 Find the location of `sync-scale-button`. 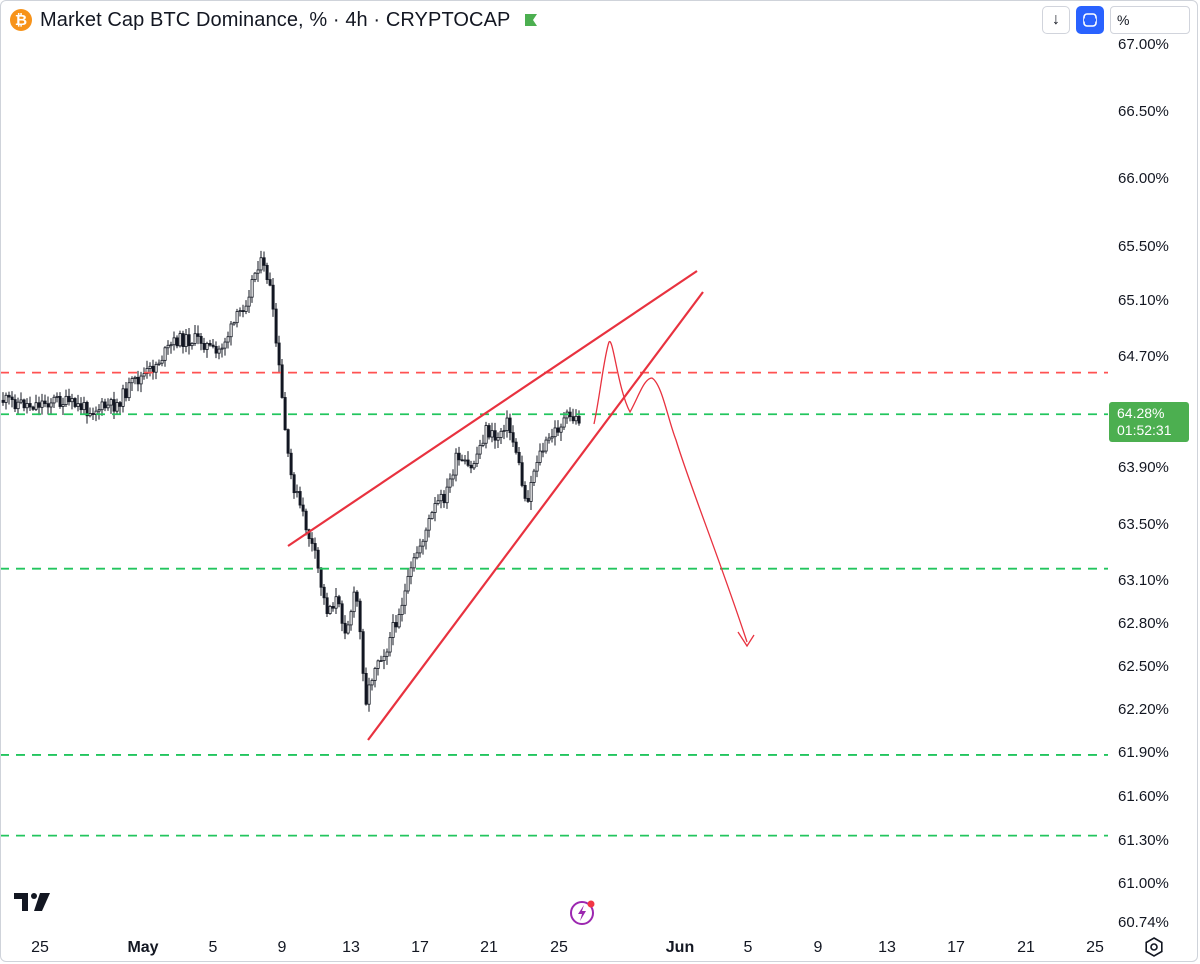

sync-scale-button is located at coordinates (1090, 20).